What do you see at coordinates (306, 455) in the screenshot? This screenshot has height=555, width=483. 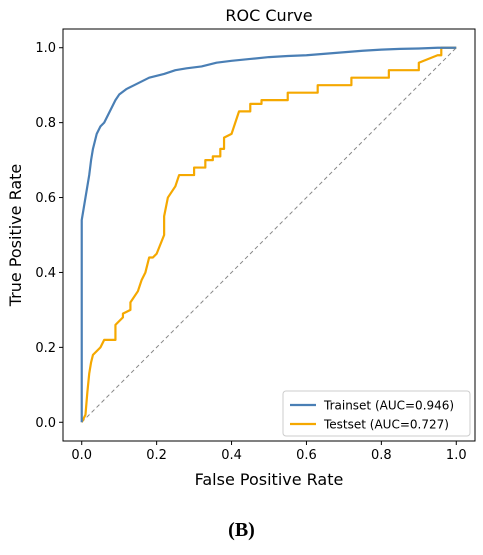 I see `x-tick-label: 0.6` at bounding box center [306, 455].